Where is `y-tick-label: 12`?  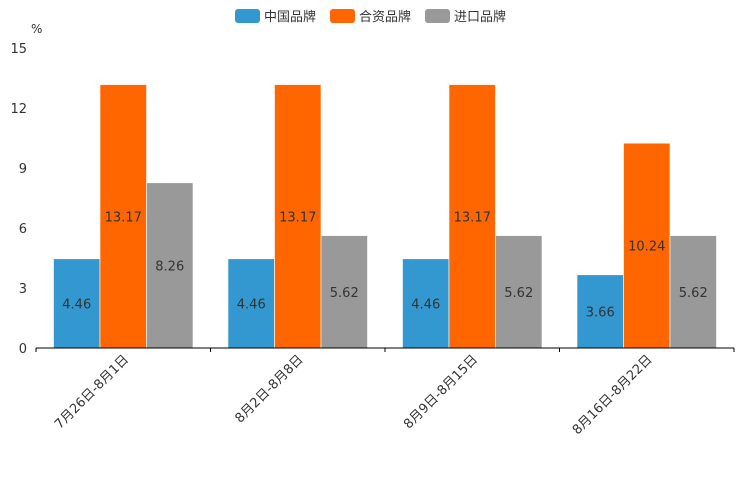
y-tick-label: 12 is located at coordinates (18, 109).